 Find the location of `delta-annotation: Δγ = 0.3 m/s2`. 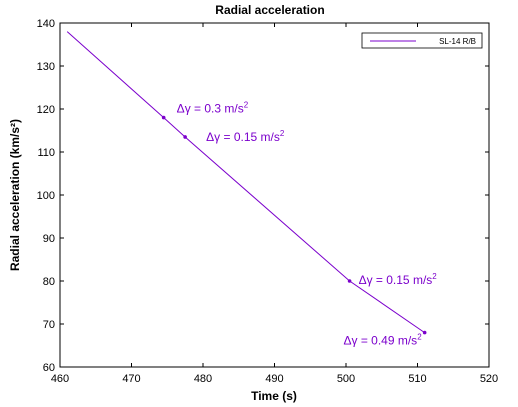

delta-annotation: Δγ = 0.3 m/s2 is located at coordinates (213, 108).